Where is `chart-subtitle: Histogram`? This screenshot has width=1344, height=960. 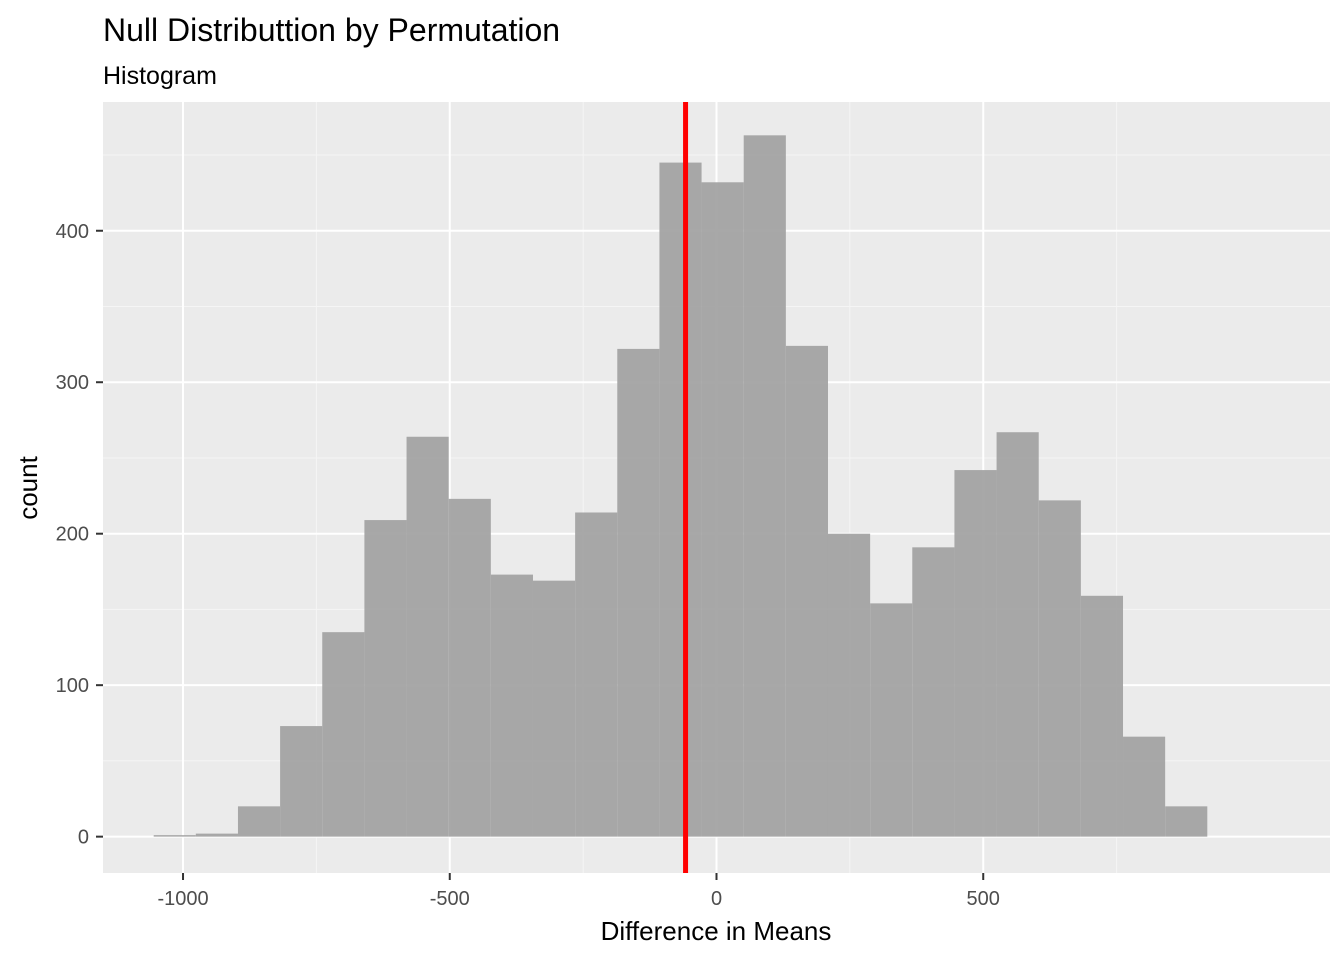
chart-subtitle: Histogram is located at coordinates (160, 76).